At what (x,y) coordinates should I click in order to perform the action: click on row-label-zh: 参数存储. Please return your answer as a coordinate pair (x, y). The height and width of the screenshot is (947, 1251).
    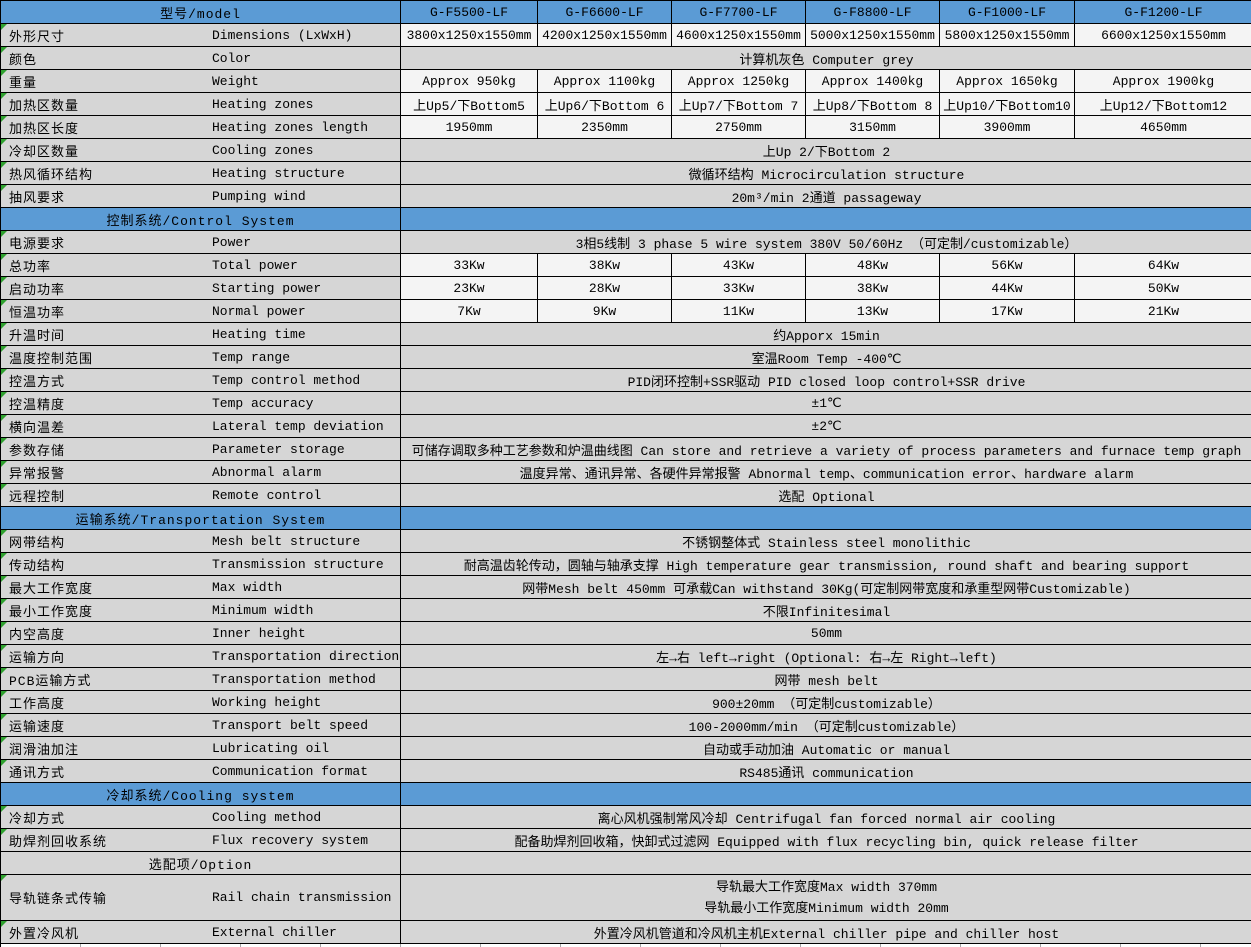
    Looking at the image, I should click on (37, 451).